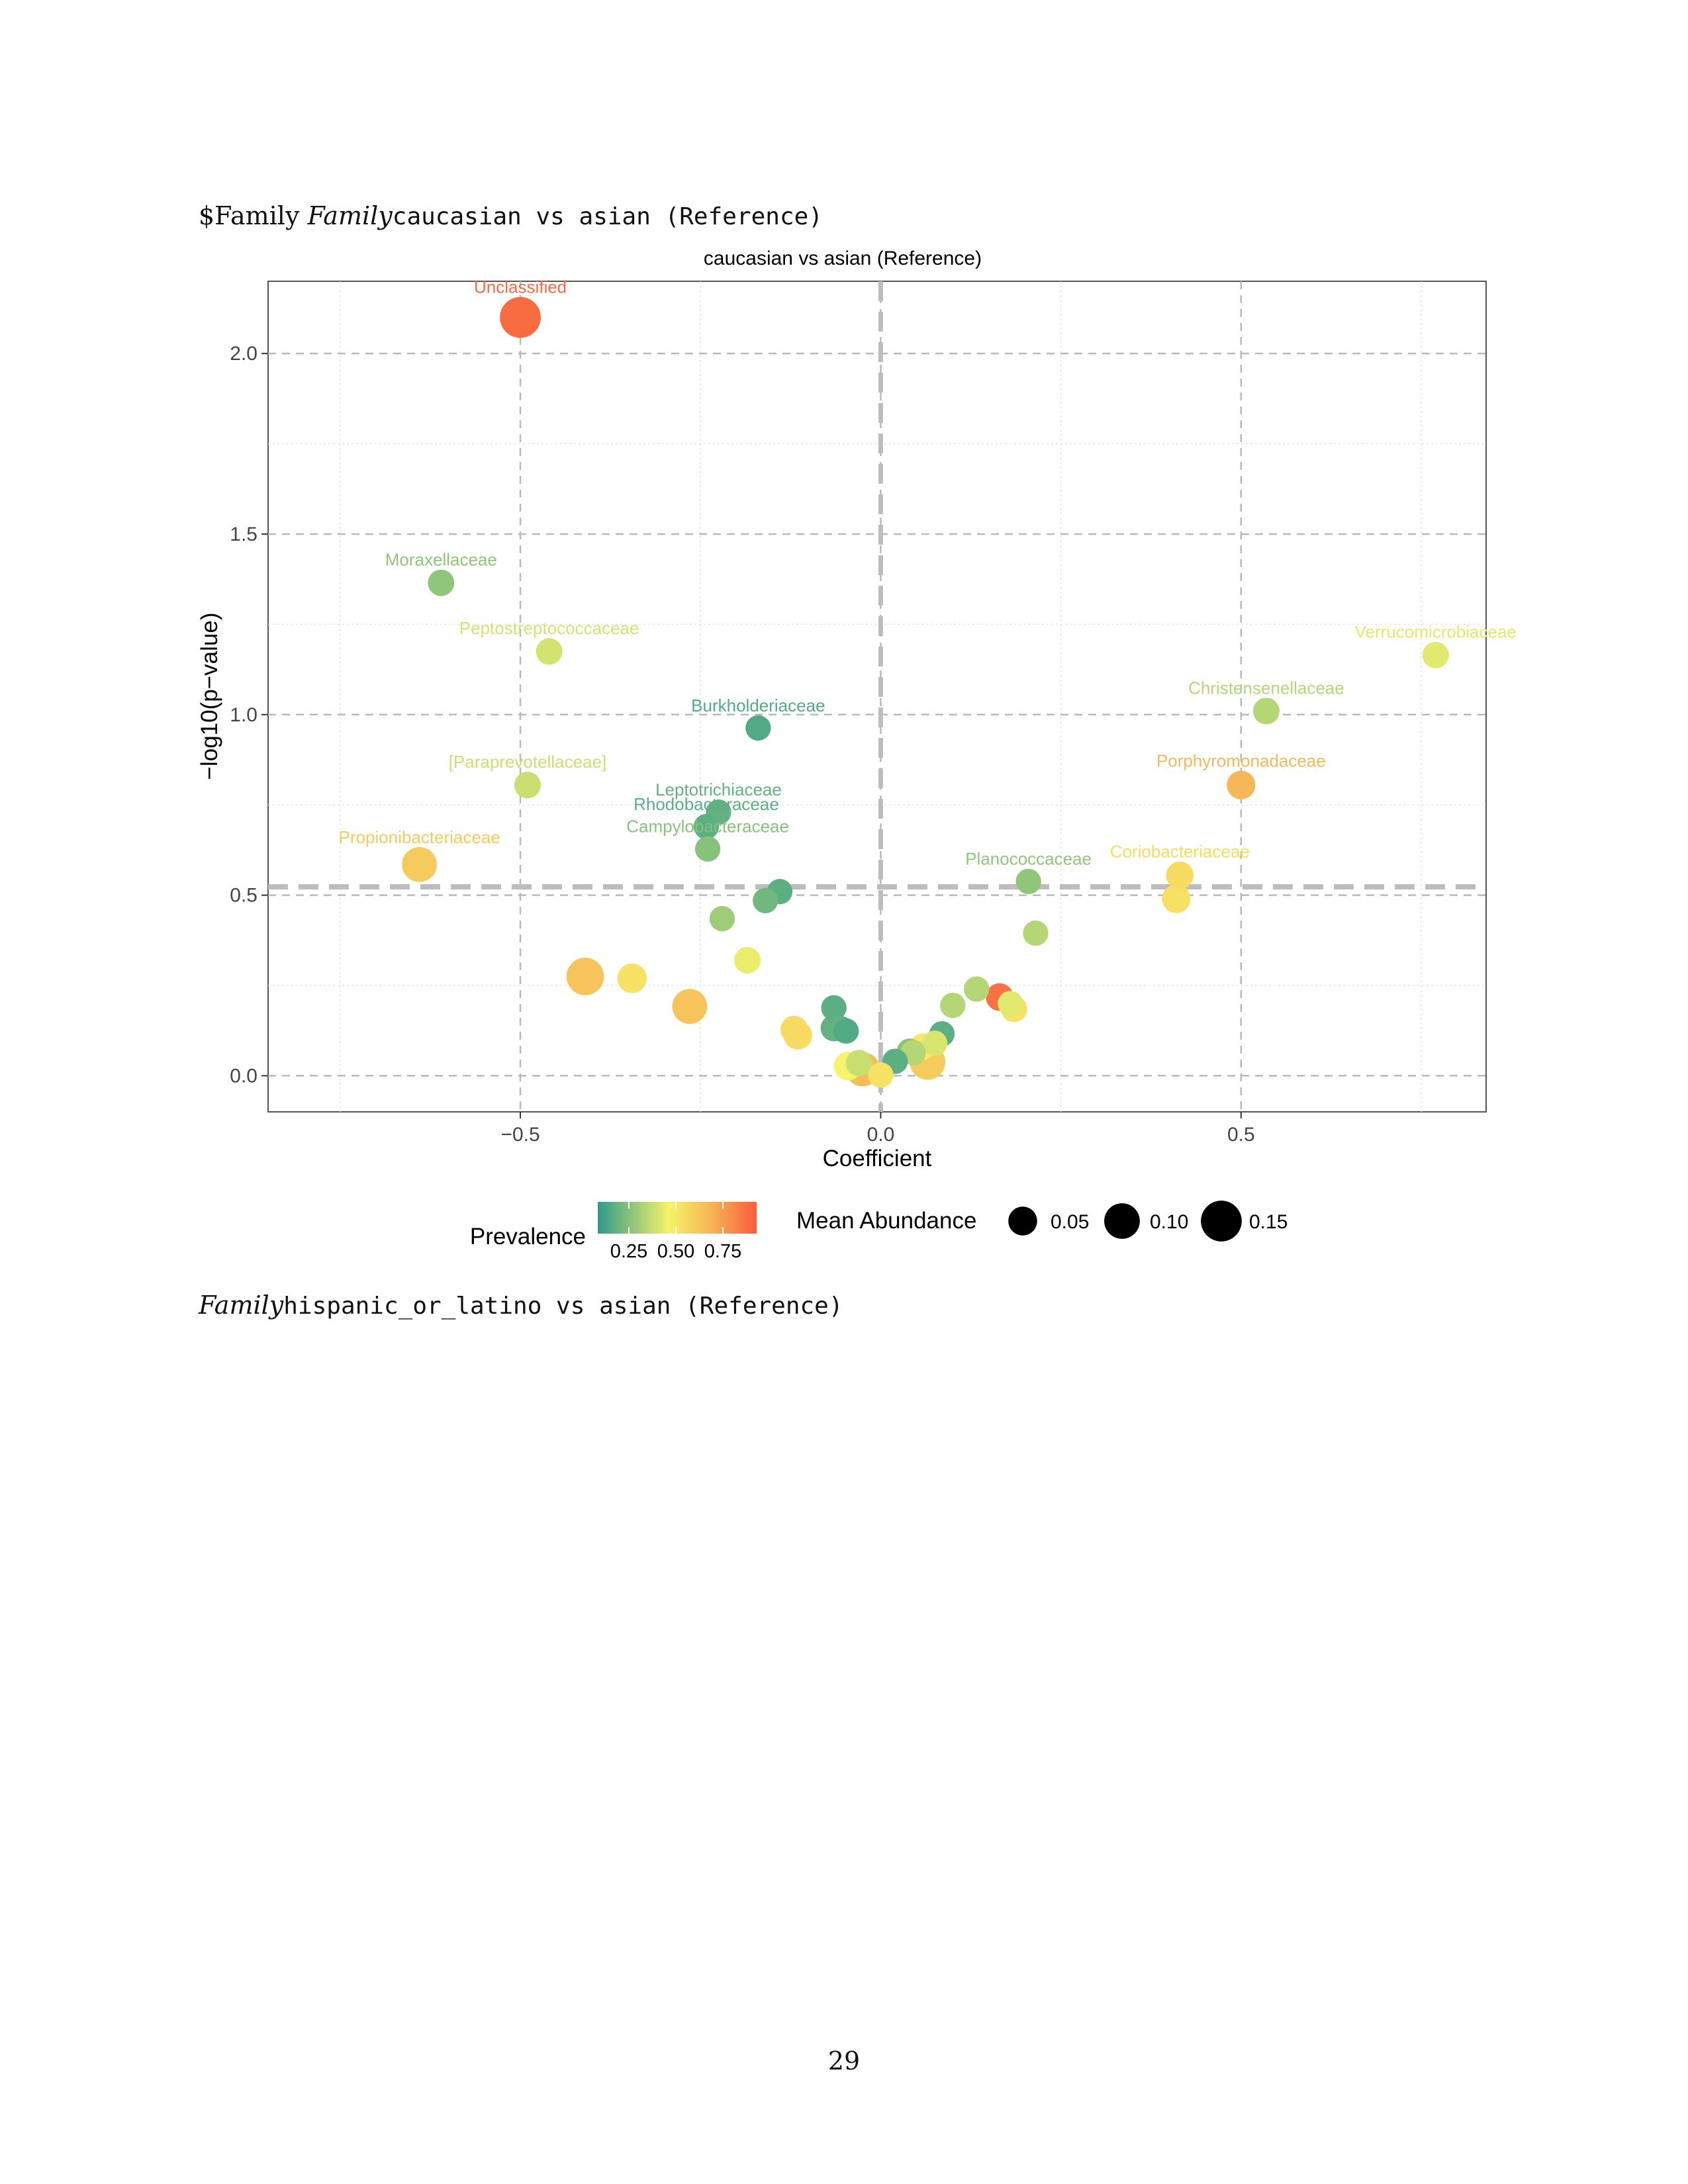  I want to click on legend-size-keys: 0.05 0.10 0.15, so click(1148, 1221).